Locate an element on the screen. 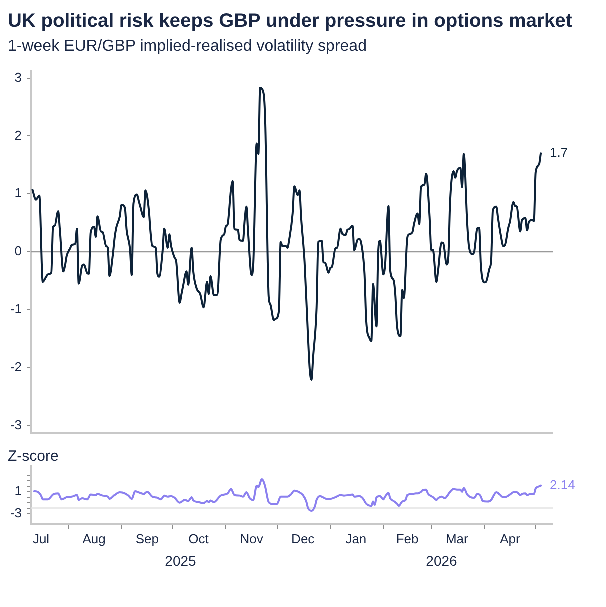  chart-title: UK political risk keeps GBP under pressure in options market is located at coordinates (290, 22).